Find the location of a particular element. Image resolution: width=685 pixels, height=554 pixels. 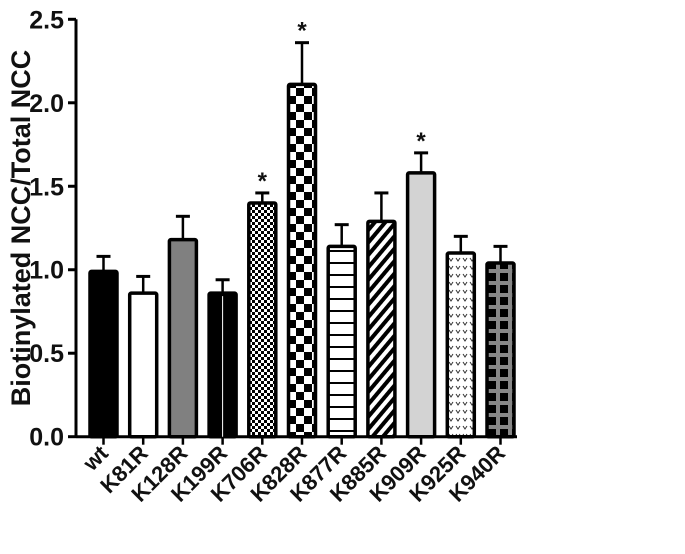

bar-K828R is located at coordinates (302, 260).